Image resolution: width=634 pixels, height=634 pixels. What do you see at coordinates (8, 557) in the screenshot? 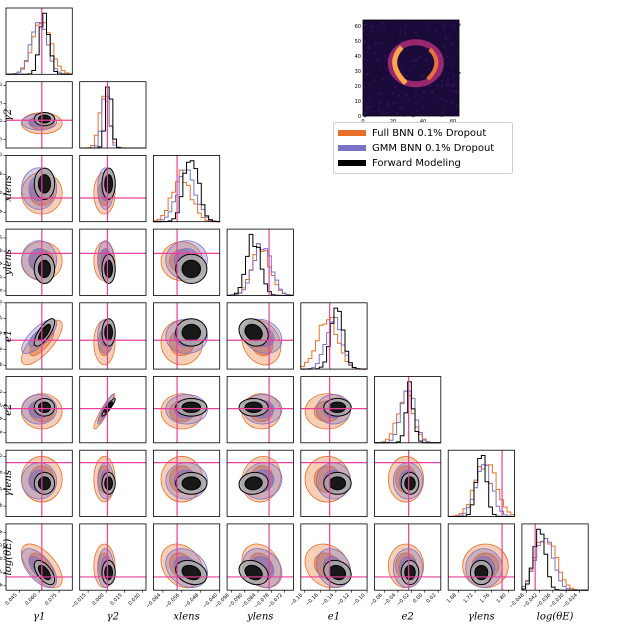
I see `yaxis-label-7: log(θE)` at bounding box center [8, 557].